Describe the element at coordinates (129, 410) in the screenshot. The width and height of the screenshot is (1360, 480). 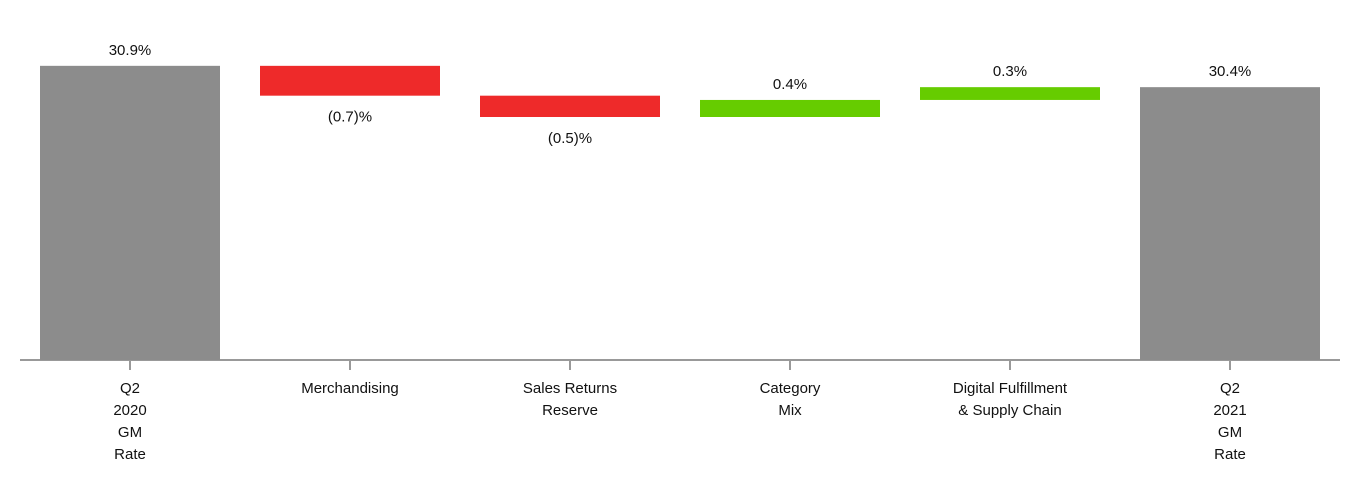
I see `x-tick-label: 2020` at that location.